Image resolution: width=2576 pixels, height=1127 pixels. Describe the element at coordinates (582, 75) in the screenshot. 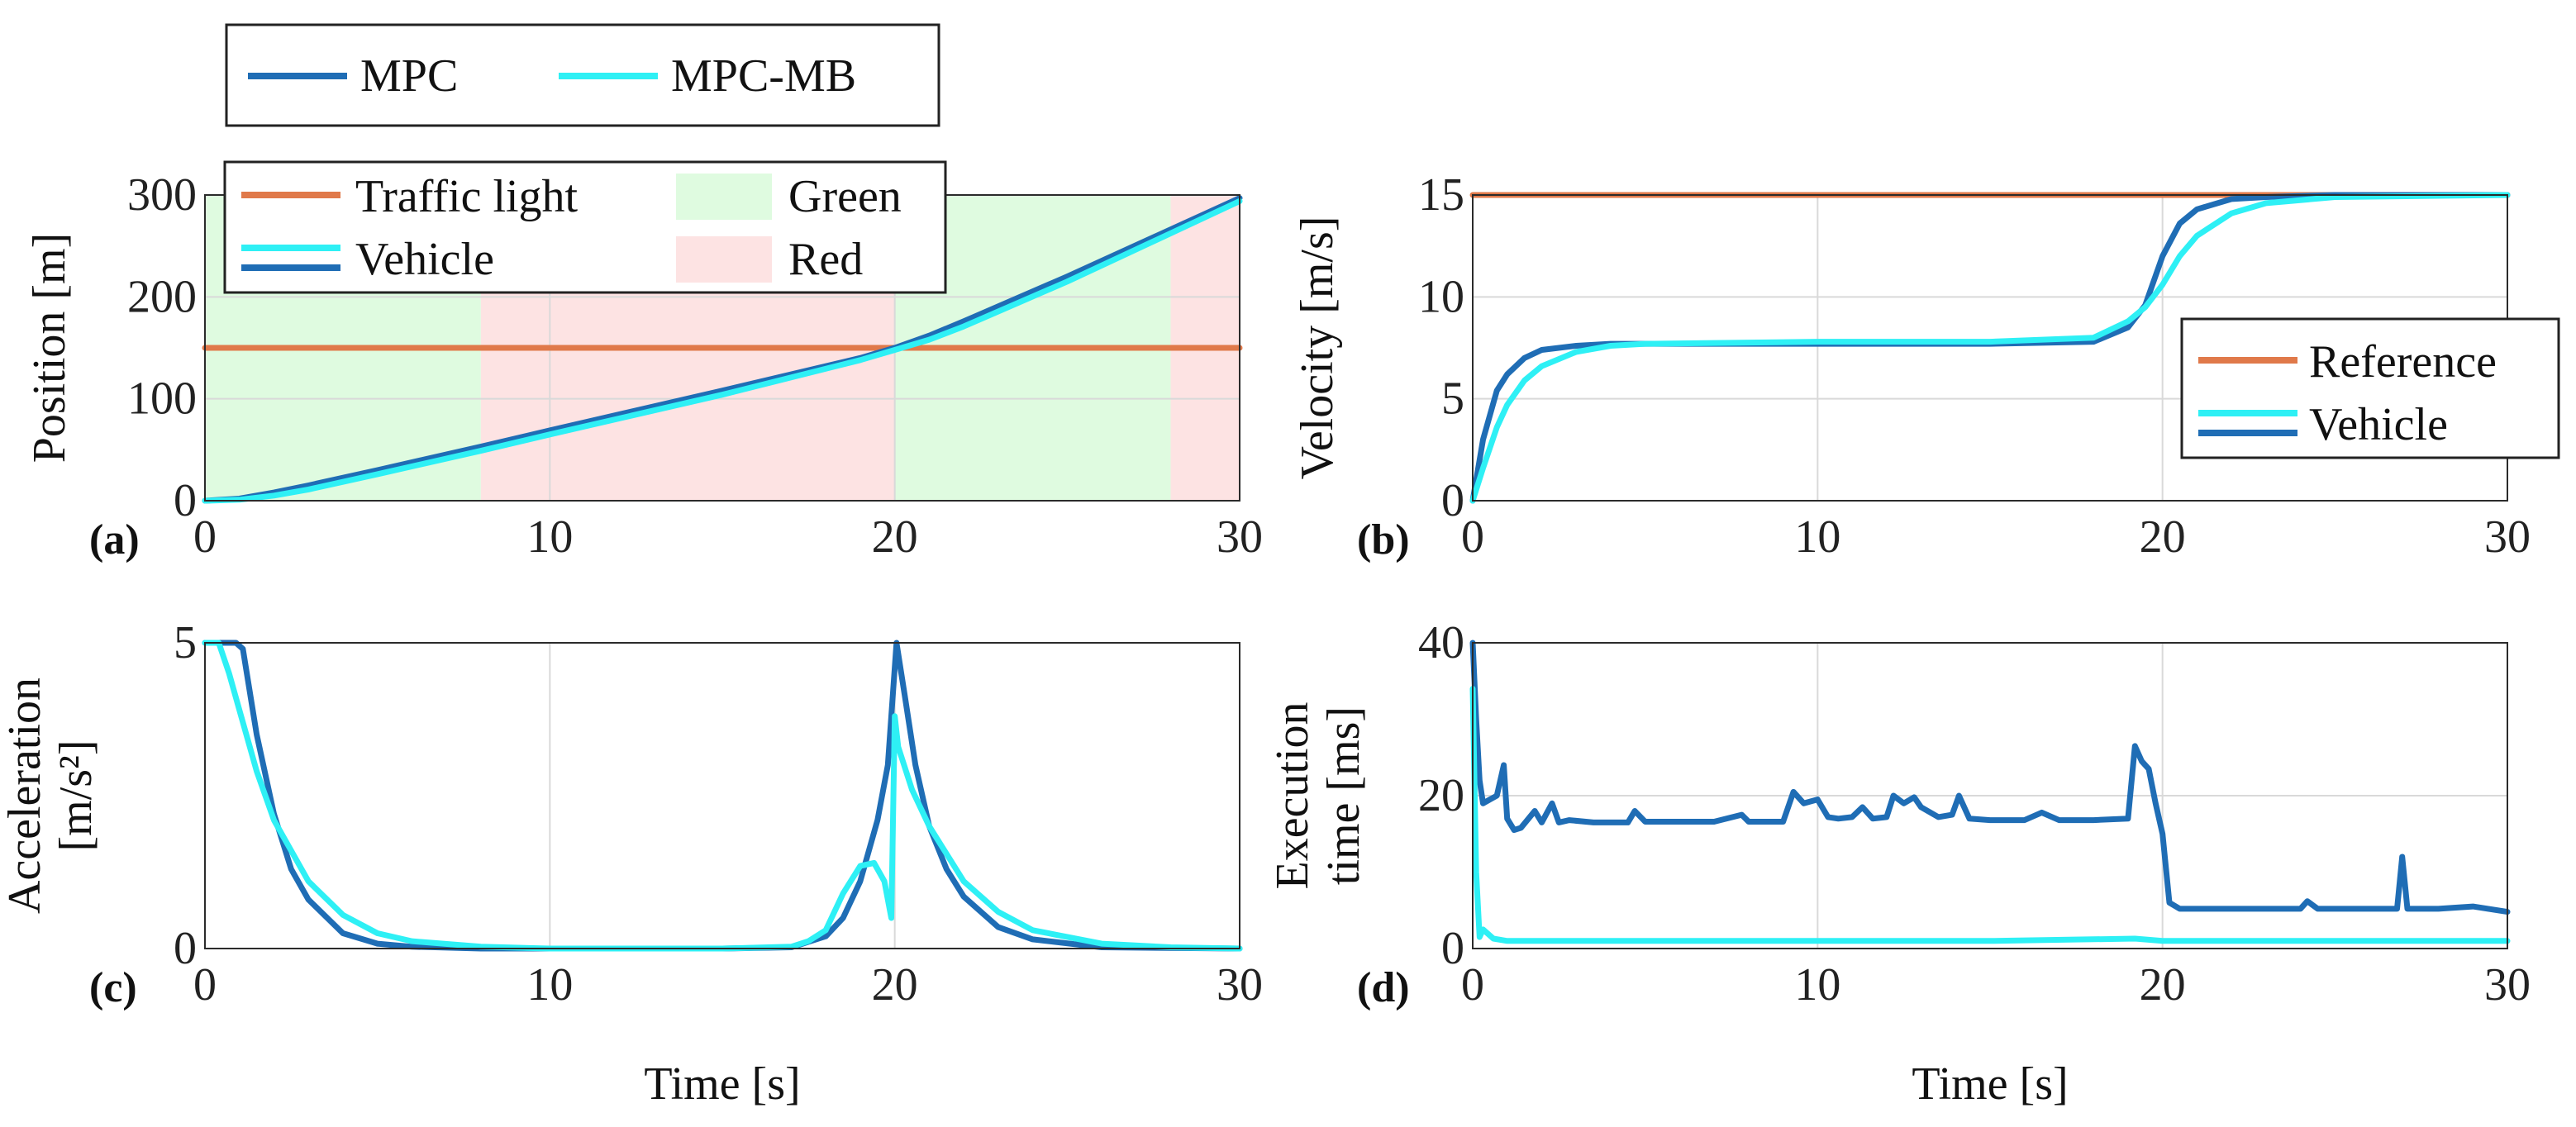

I see `legend-top: MPC MPC-MB` at that location.